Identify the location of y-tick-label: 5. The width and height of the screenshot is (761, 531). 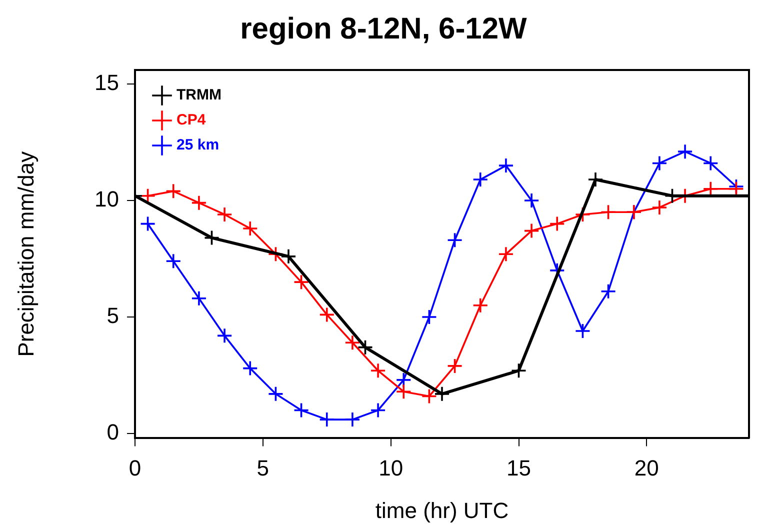
(112, 315).